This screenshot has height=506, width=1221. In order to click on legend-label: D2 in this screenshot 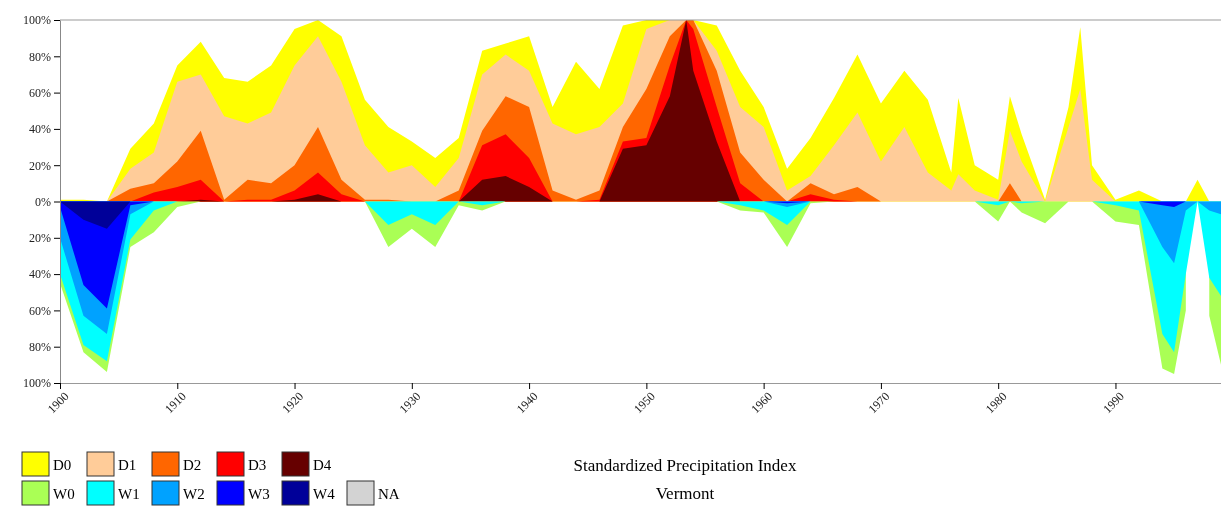, I will do `click(192, 465)`.